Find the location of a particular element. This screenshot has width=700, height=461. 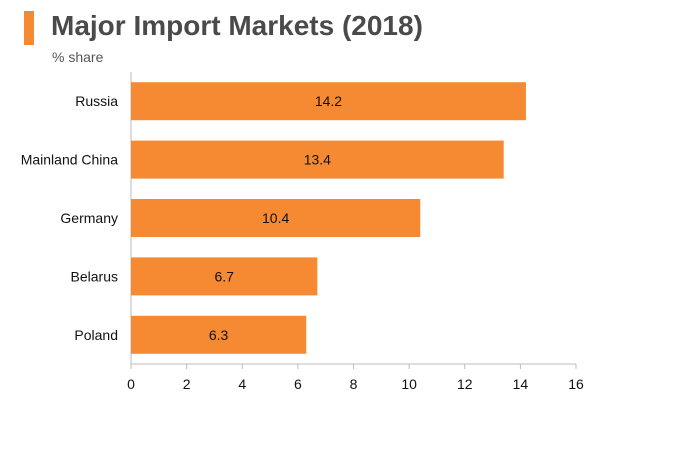

data-label: 6.3 is located at coordinates (219, 335).